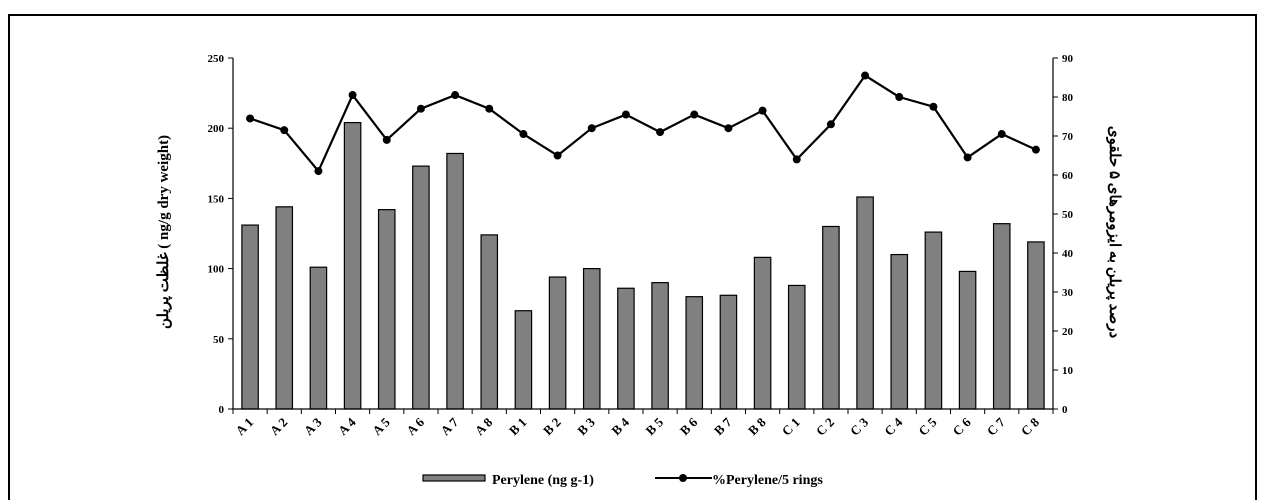 Image resolution: width=1265 pixels, height=500 pixels. Describe the element at coordinates (216, 59) in the screenshot. I see `left-tick-label: 250` at that location.